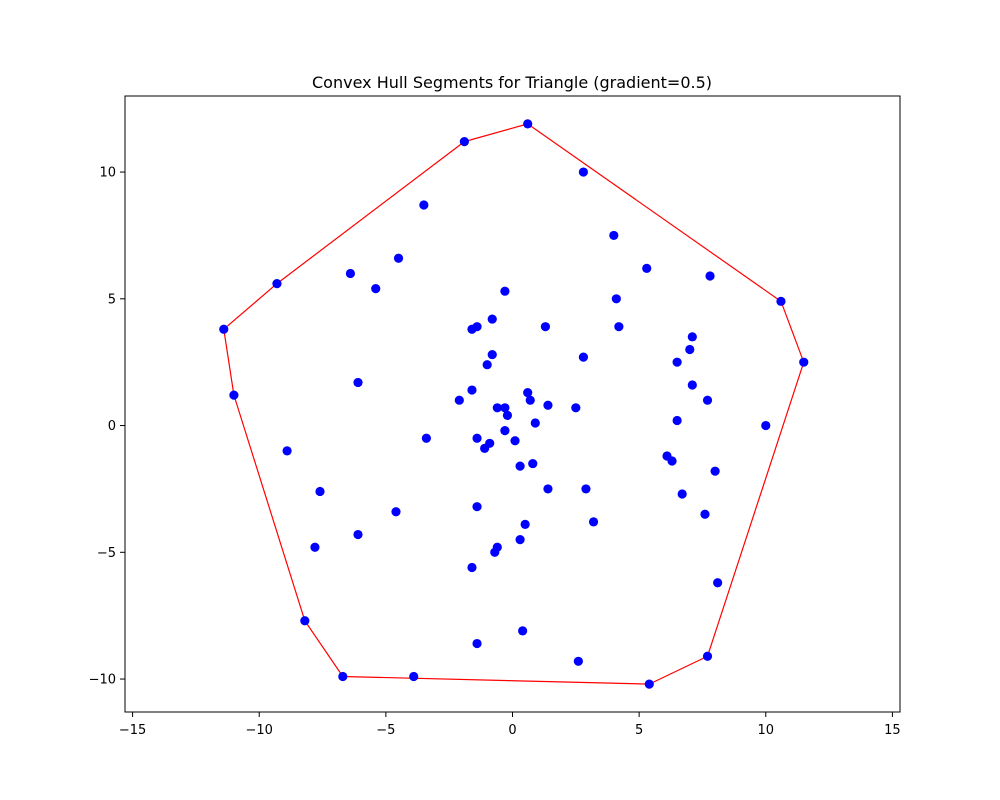 Image resolution: width=1000 pixels, height=800 pixels. What do you see at coordinates (512, 730) in the screenshot?
I see `x-tick-label: 0` at bounding box center [512, 730].